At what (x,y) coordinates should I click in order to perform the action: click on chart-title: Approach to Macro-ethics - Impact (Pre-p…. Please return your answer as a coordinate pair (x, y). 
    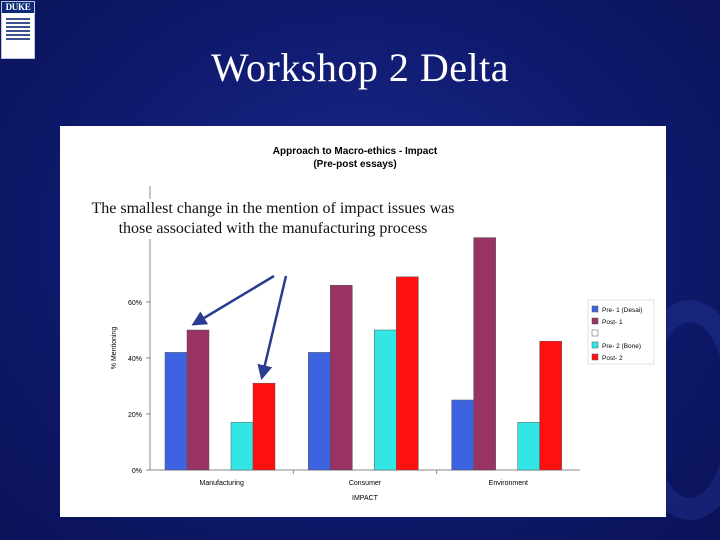
    Looking at the image, I should click on (355, 158).